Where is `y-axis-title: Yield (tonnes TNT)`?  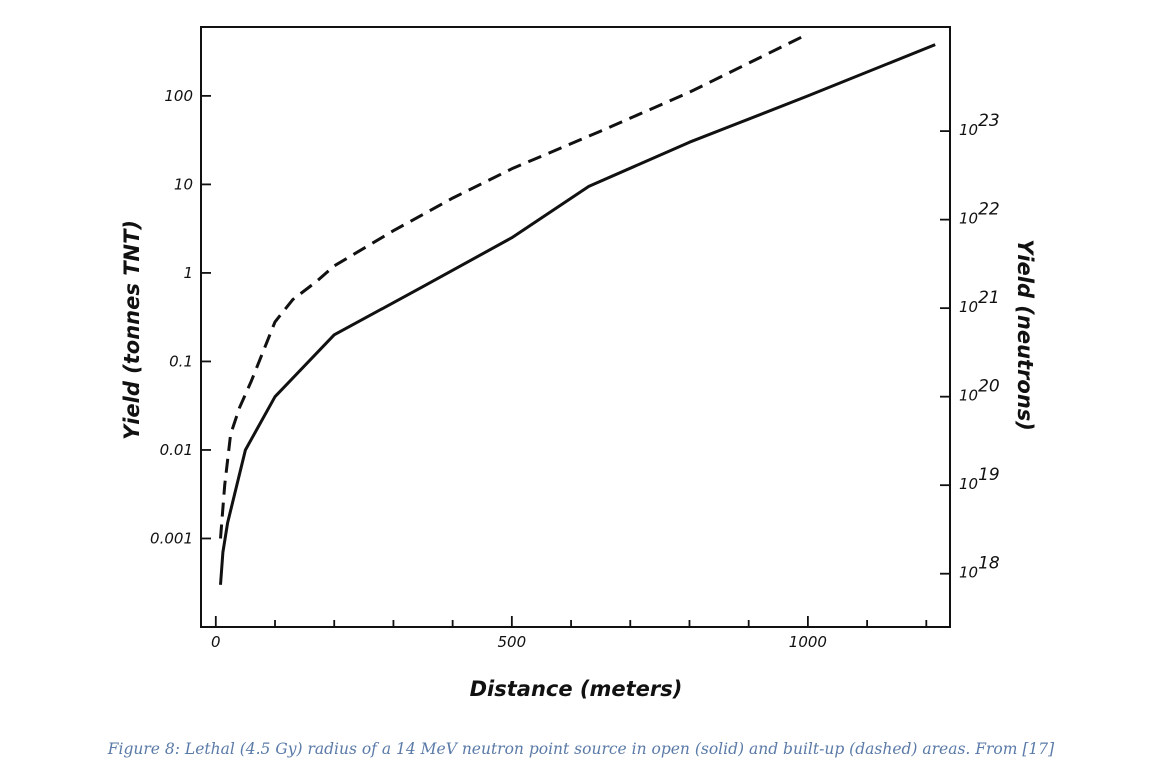 y-axis-title: Yield (tonnes TNT) is located at coordinates (132, 330).